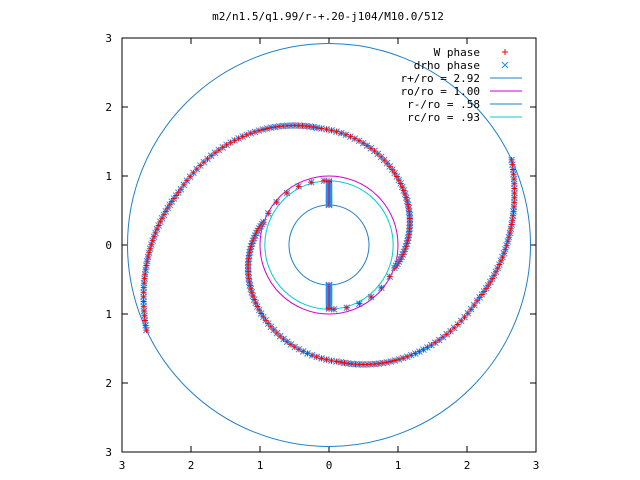 The width and height of the screenshot is (640, 480). I want to click on chart-title: m2/n1.5/q1.99/r-+.20-j104/M10.0/512, so click(328, 16).